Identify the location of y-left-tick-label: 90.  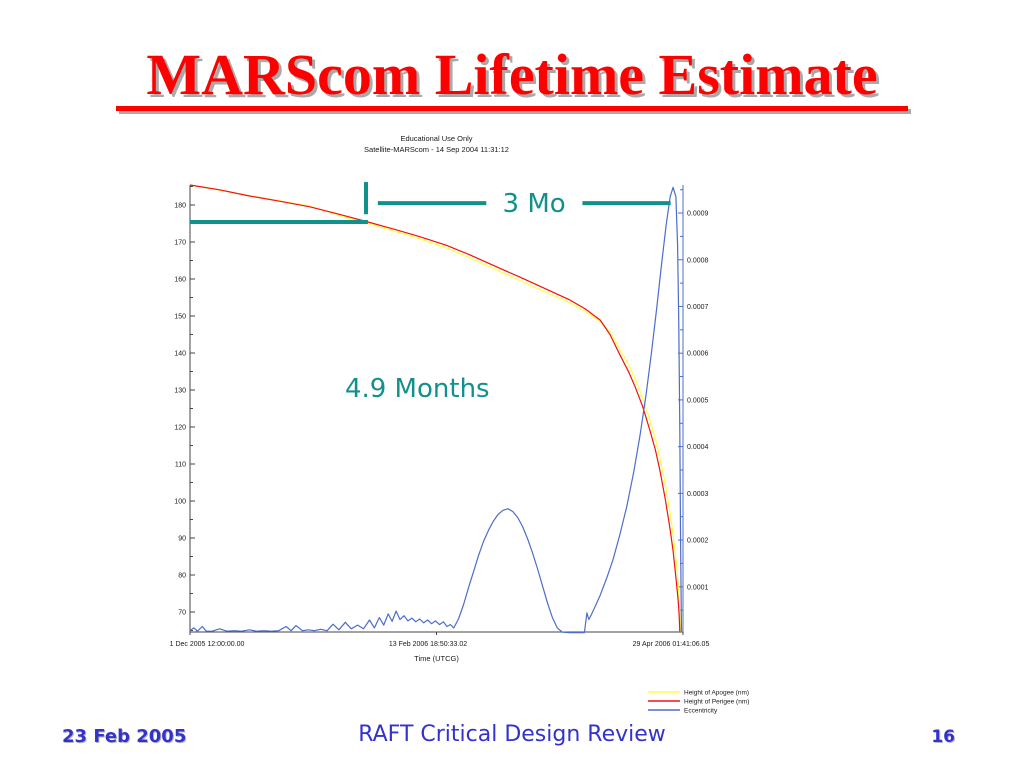
(182, 539).